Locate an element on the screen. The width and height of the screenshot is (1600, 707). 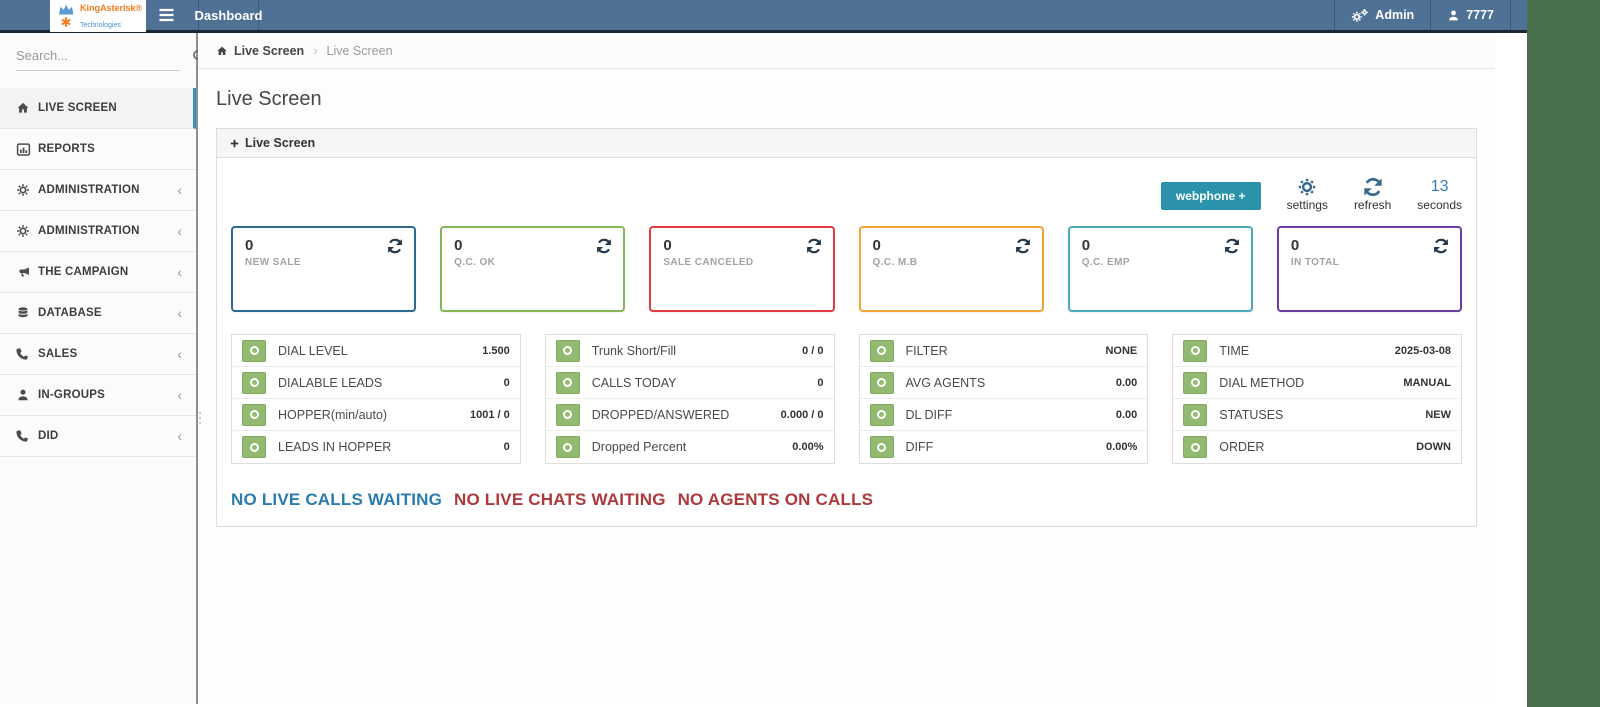
sidebar-item-label: THE CAMPAIGN is located at coordinates (83, 272).